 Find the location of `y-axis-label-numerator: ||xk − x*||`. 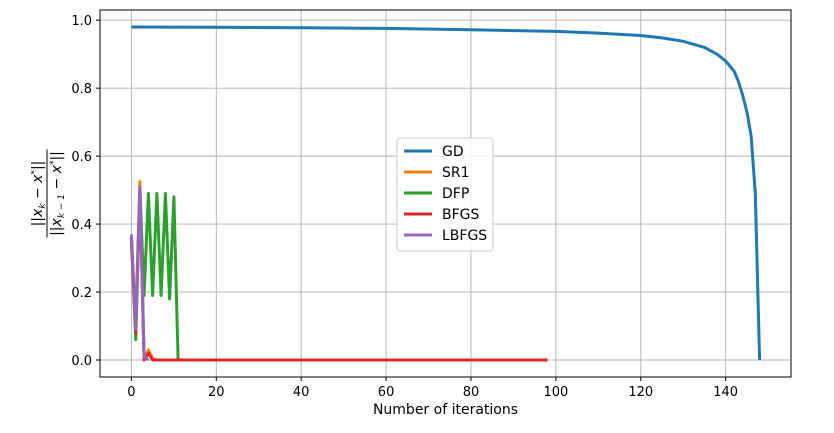

y-axis-label-numerator: ||xk − x*|| is located at coordinates (39, 194).